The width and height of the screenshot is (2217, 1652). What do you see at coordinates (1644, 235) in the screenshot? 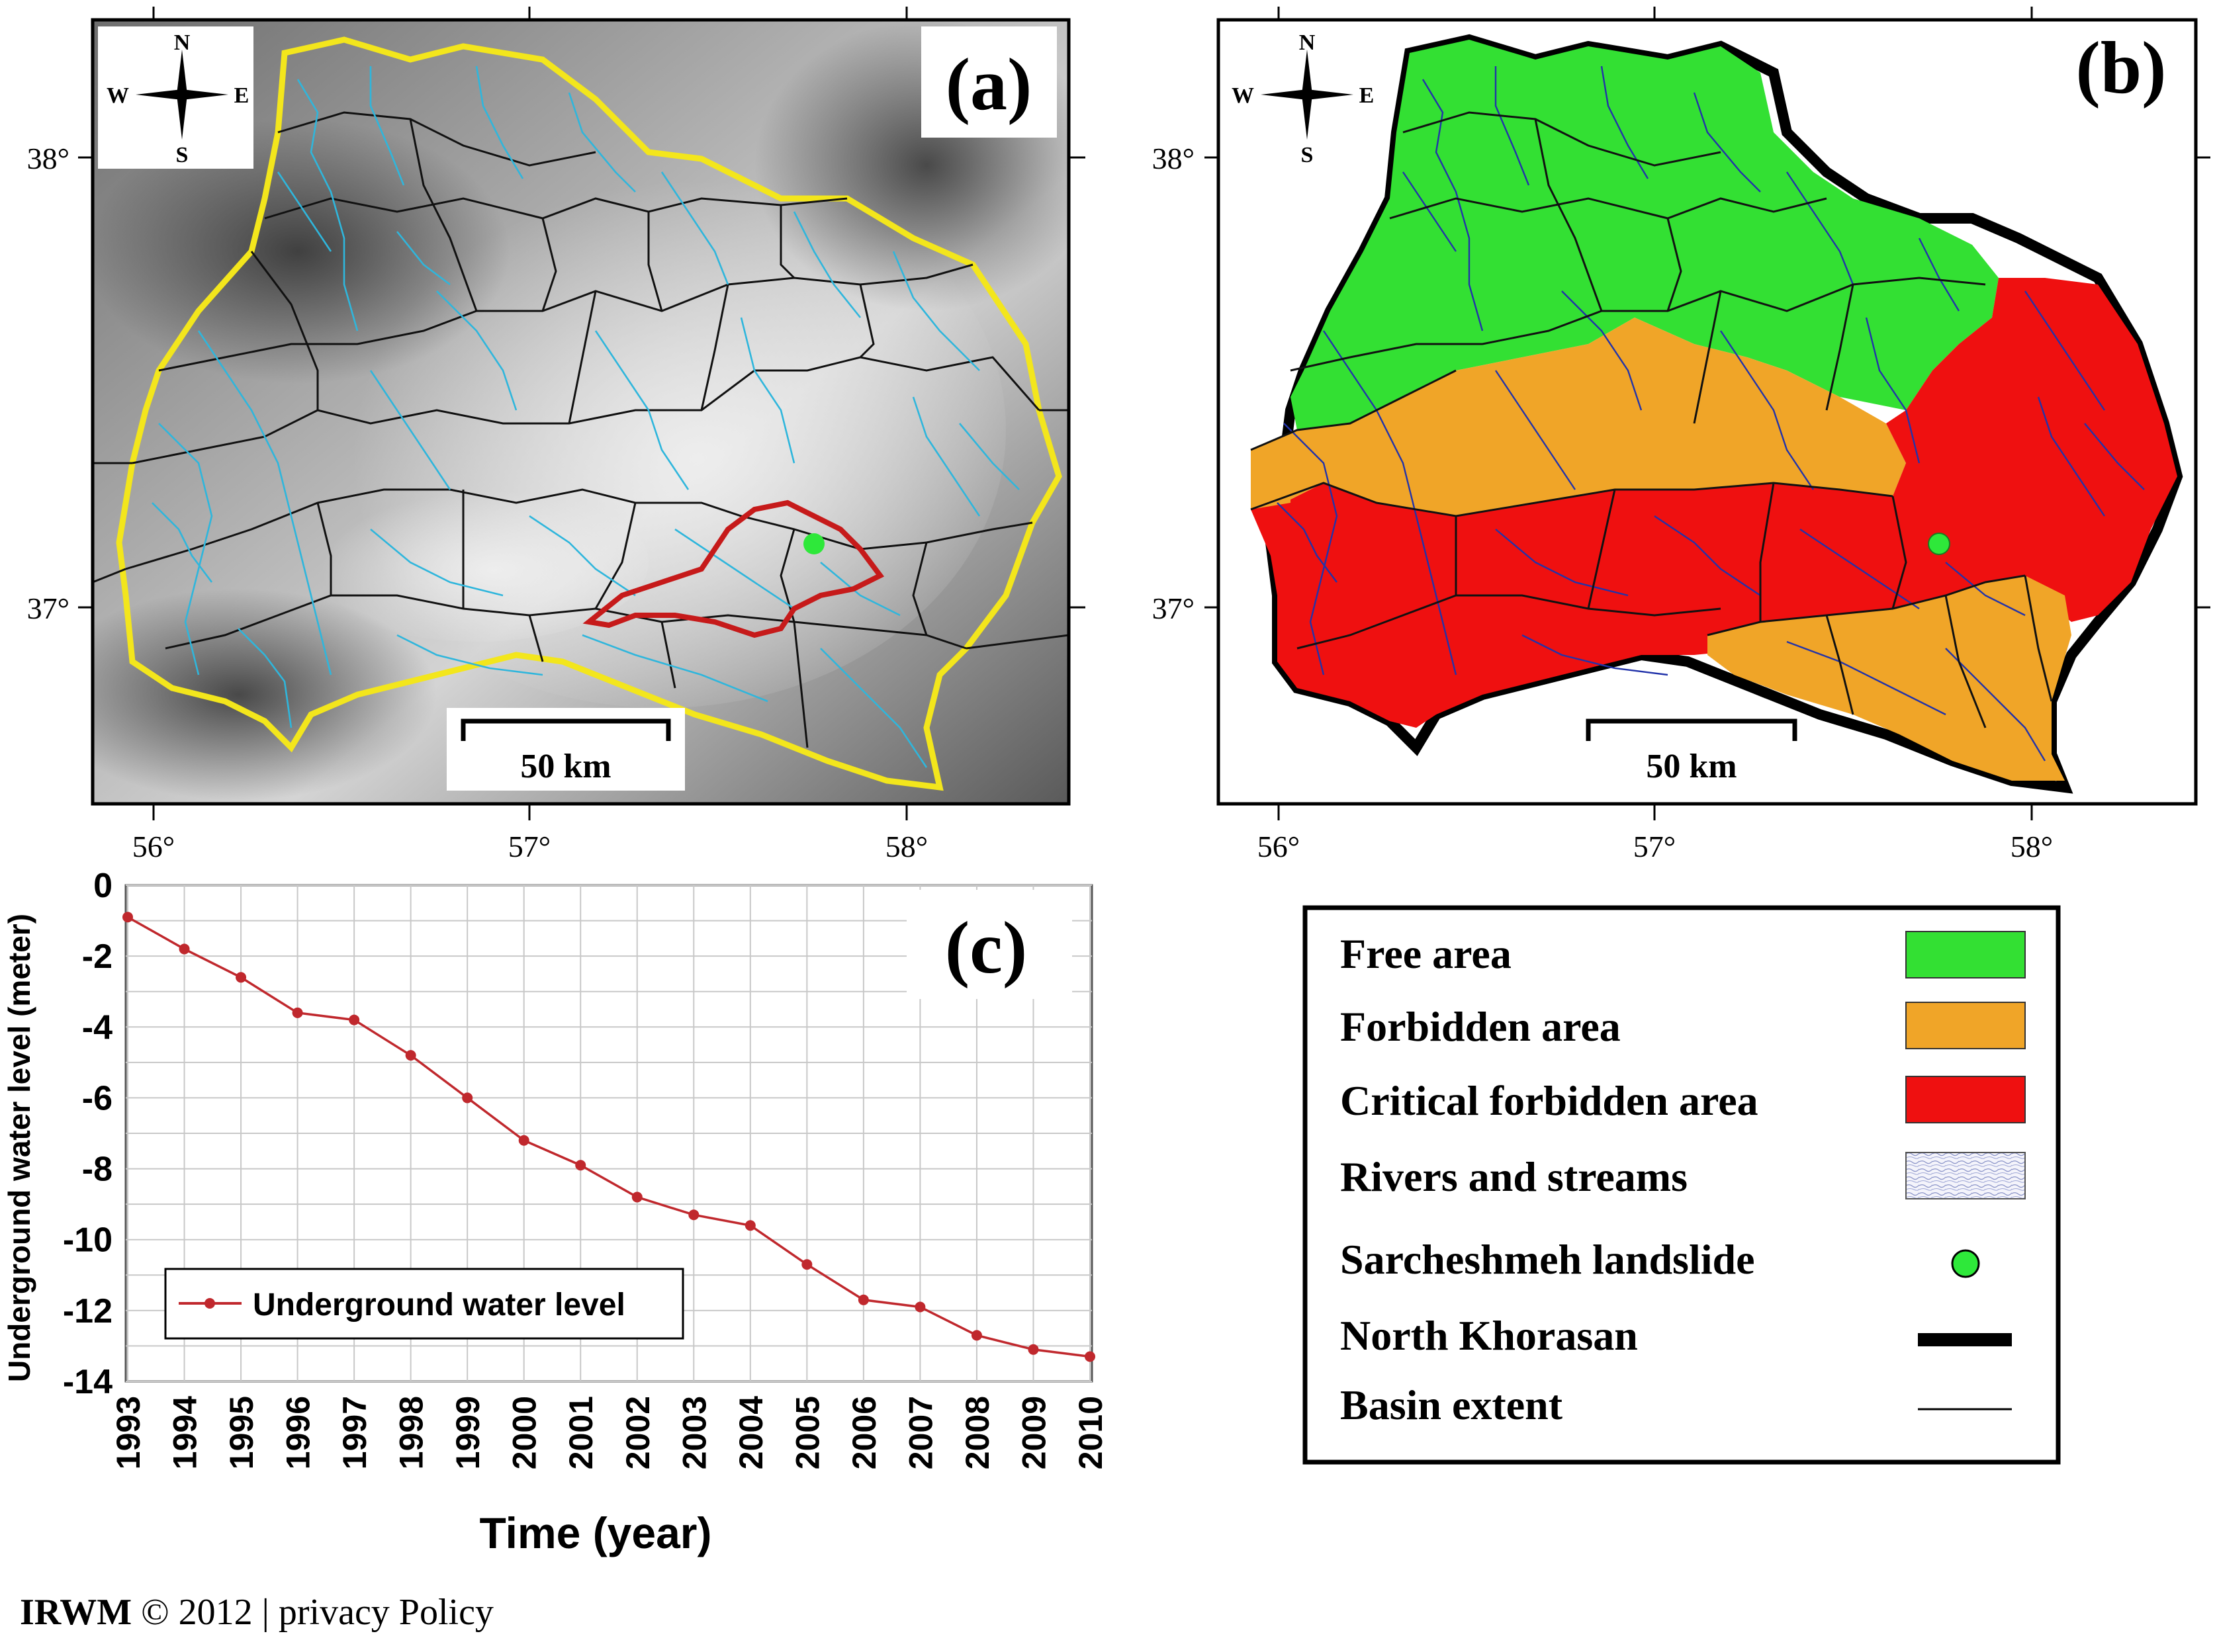
I see `free-area-zone` at bounding box center [1644, 235].